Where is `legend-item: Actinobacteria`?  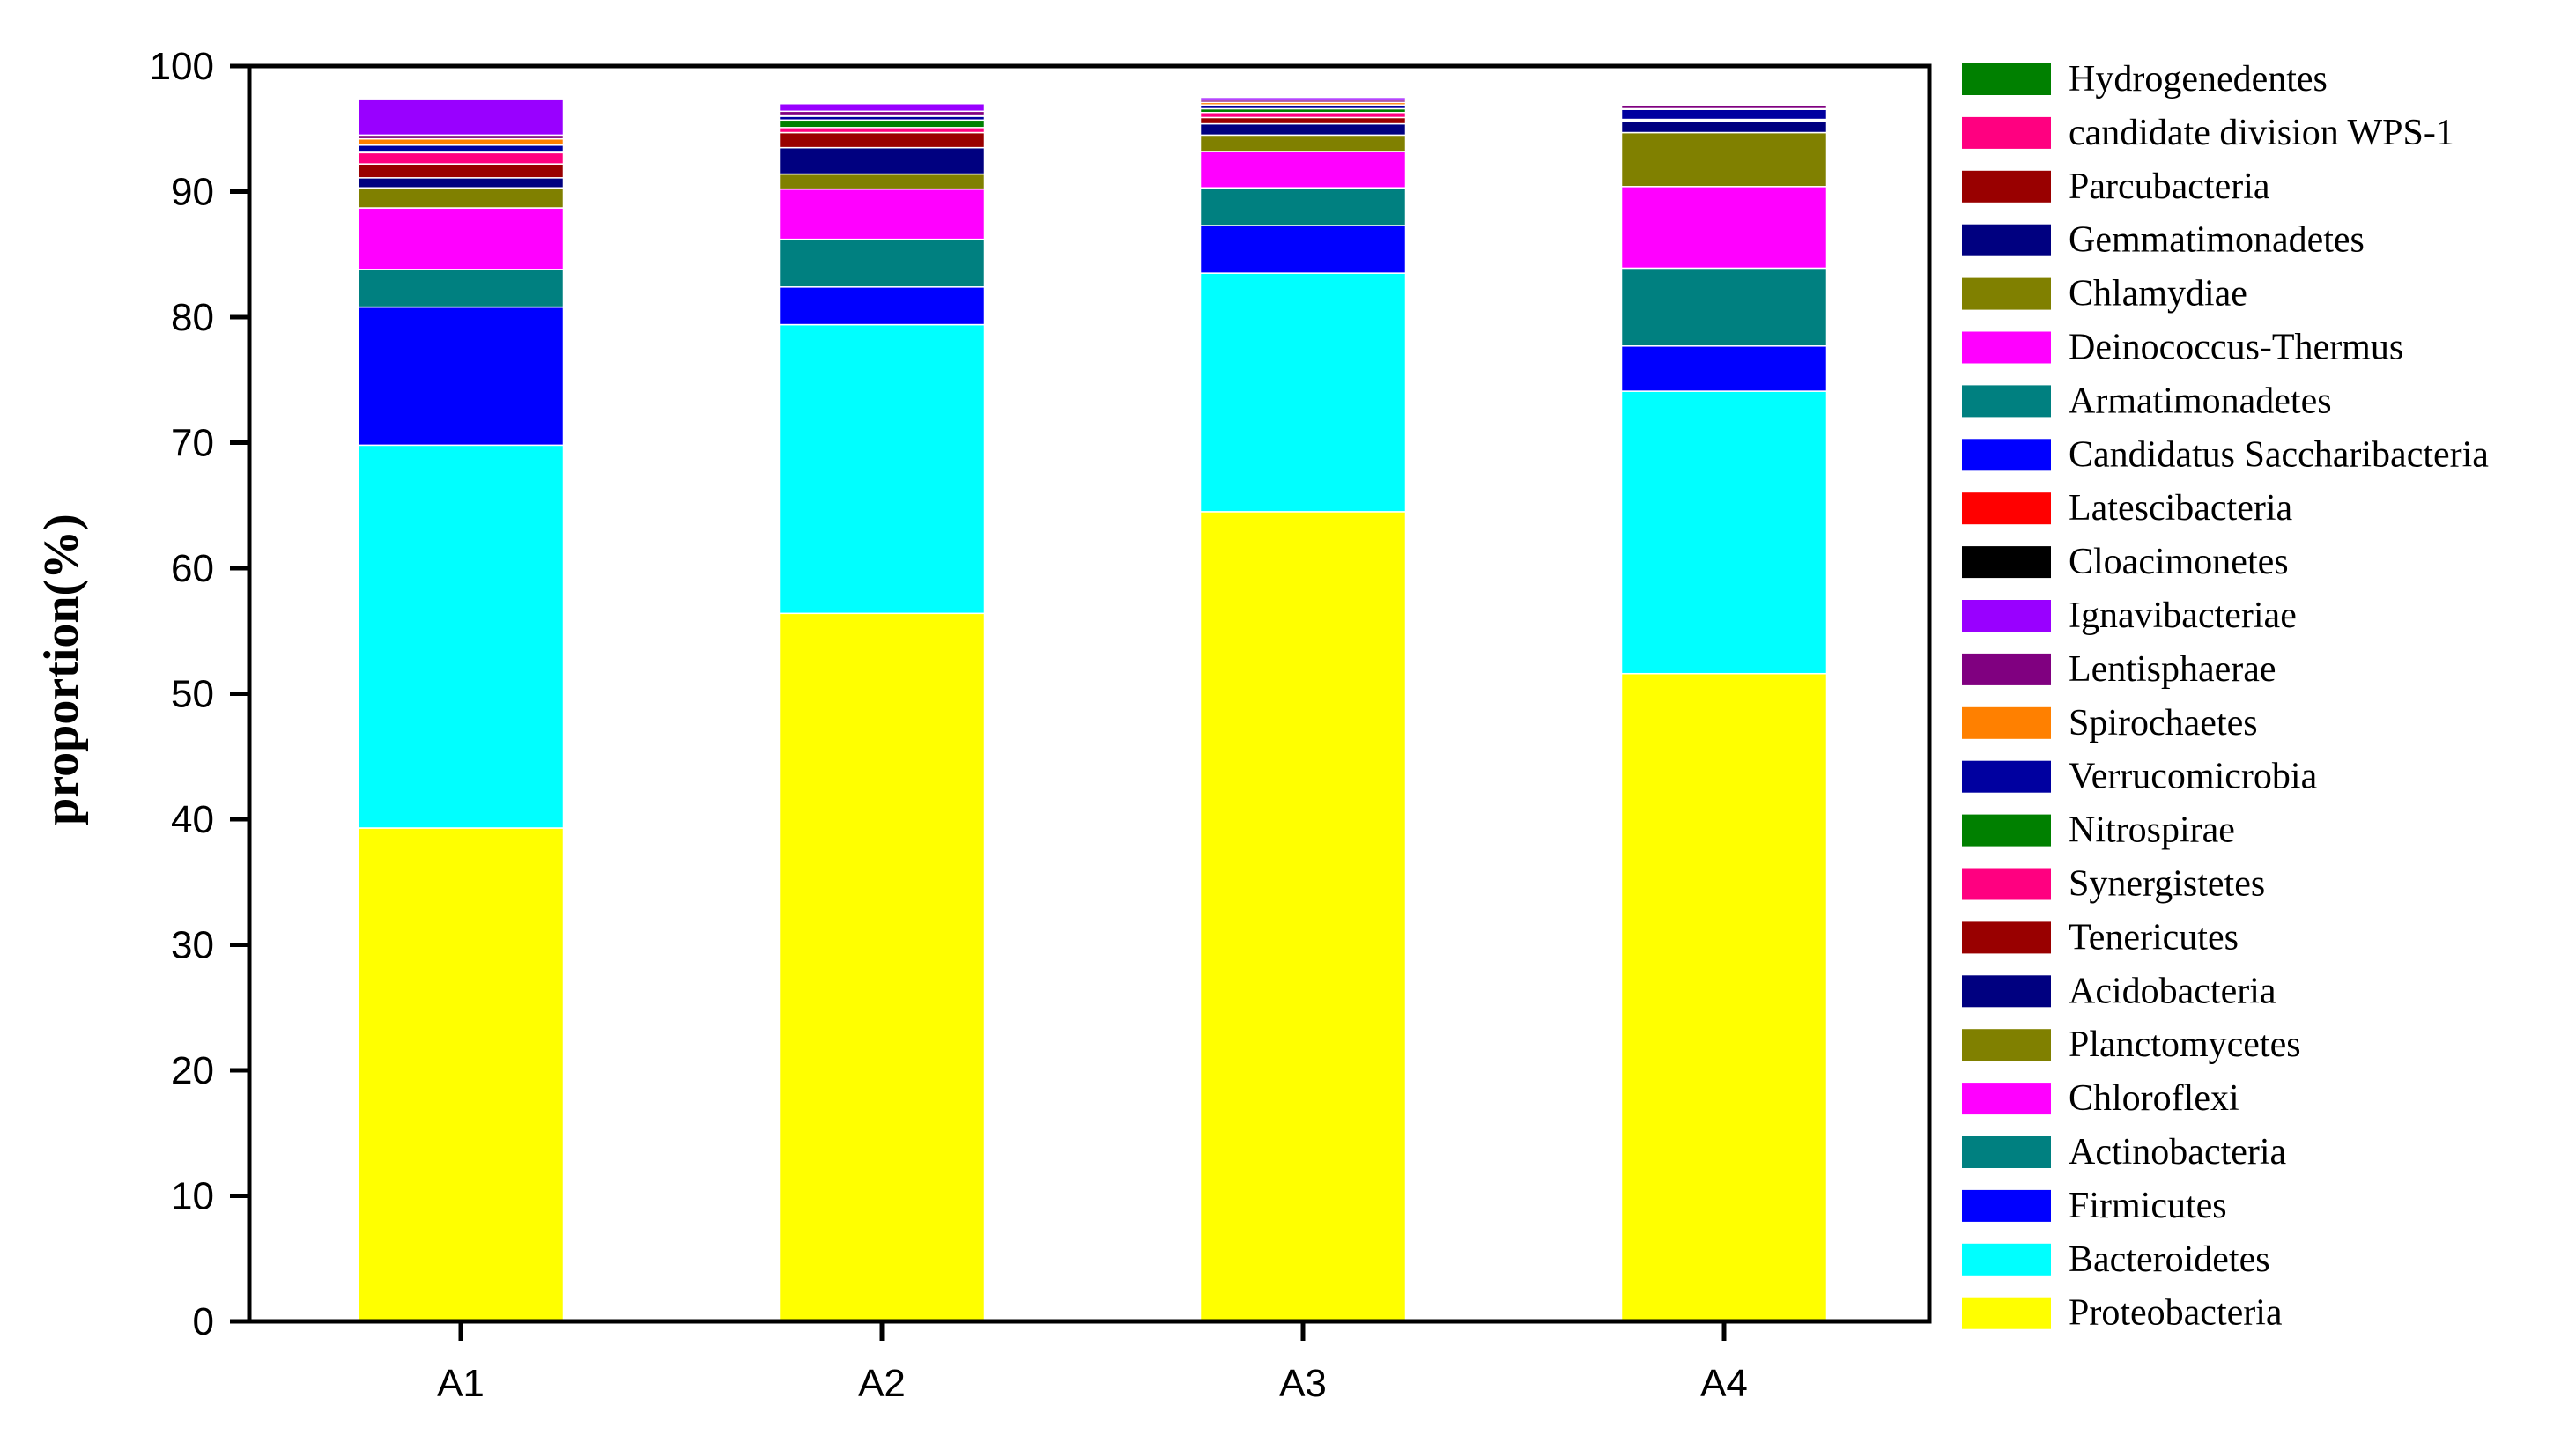
legend-item: Actinobacteria is located at coordinates (2125, 1152).